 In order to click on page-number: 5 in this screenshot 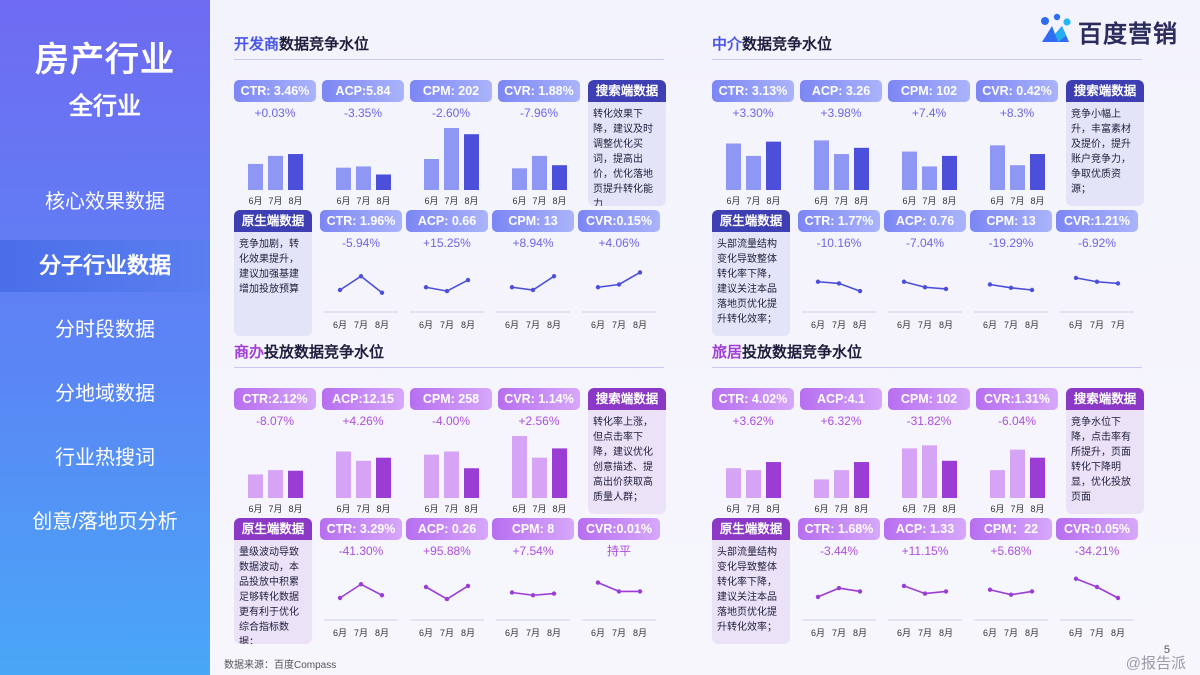, I will do `click(1166, 650)`.